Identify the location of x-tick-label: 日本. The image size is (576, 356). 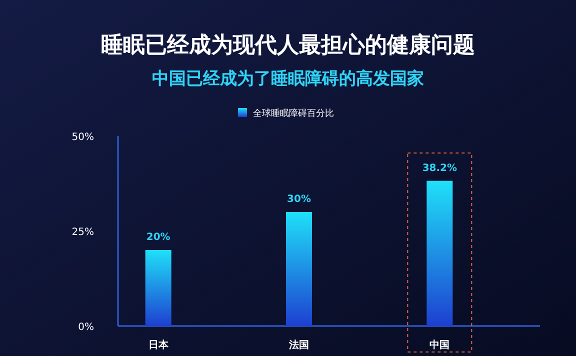
(159, 345).